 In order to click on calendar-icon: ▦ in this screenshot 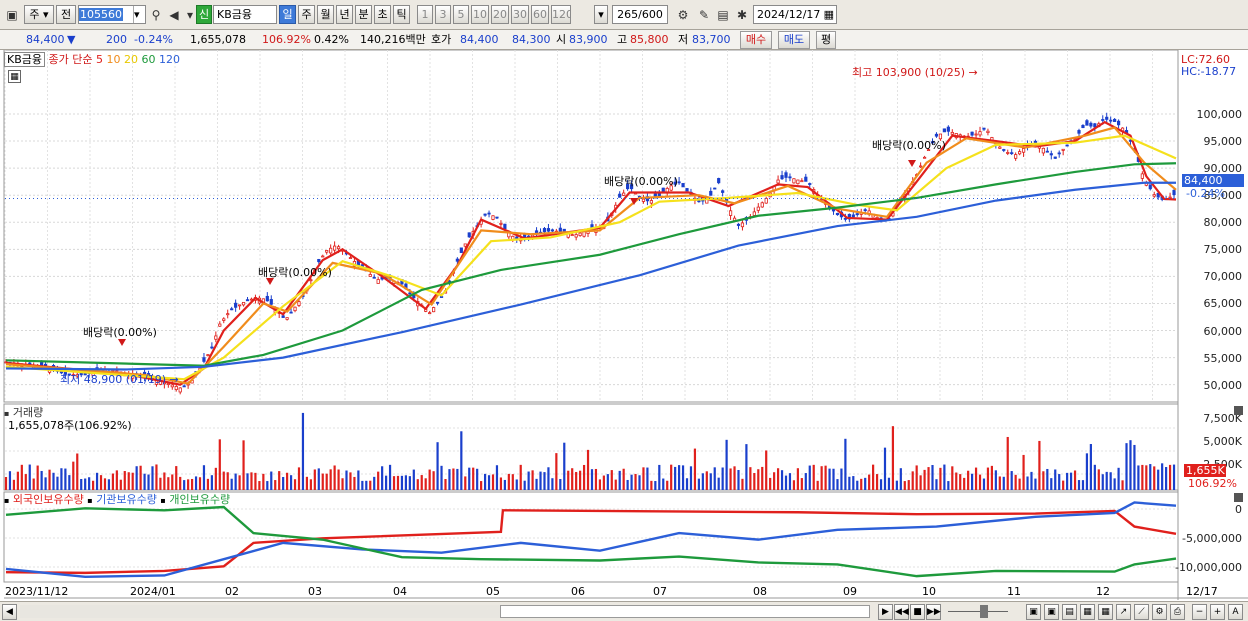, I will do `click(828, 14)`.